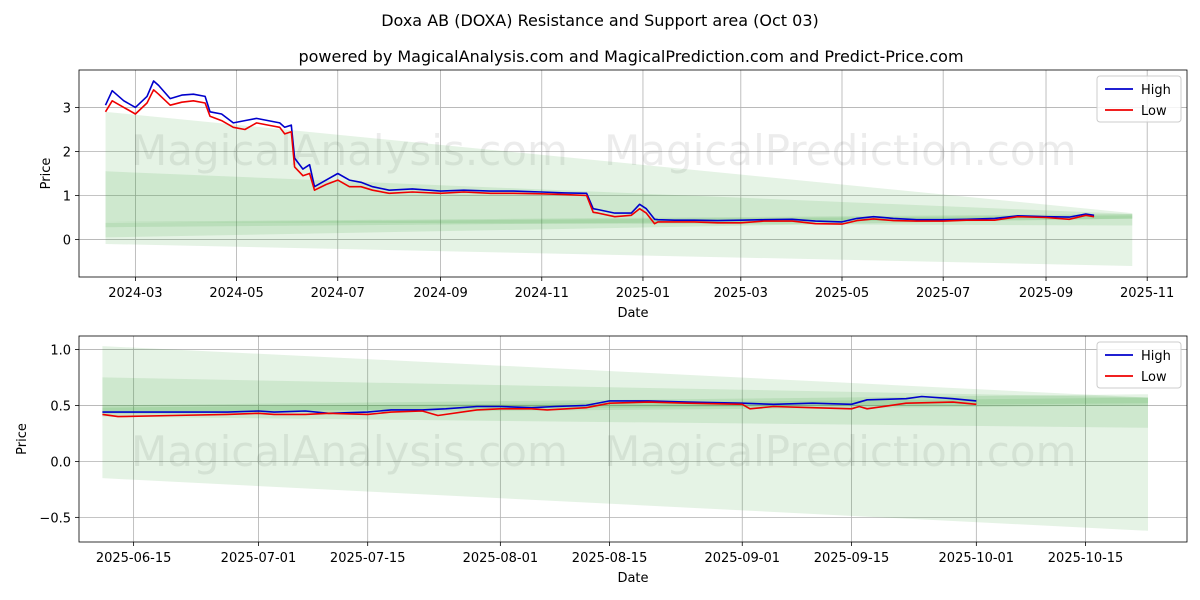 This screenshot has width=1200, height=600. Describe the element at coordinates (542, 293) in the screenshot. I see `x-tick-label: 2024-11` at that location.